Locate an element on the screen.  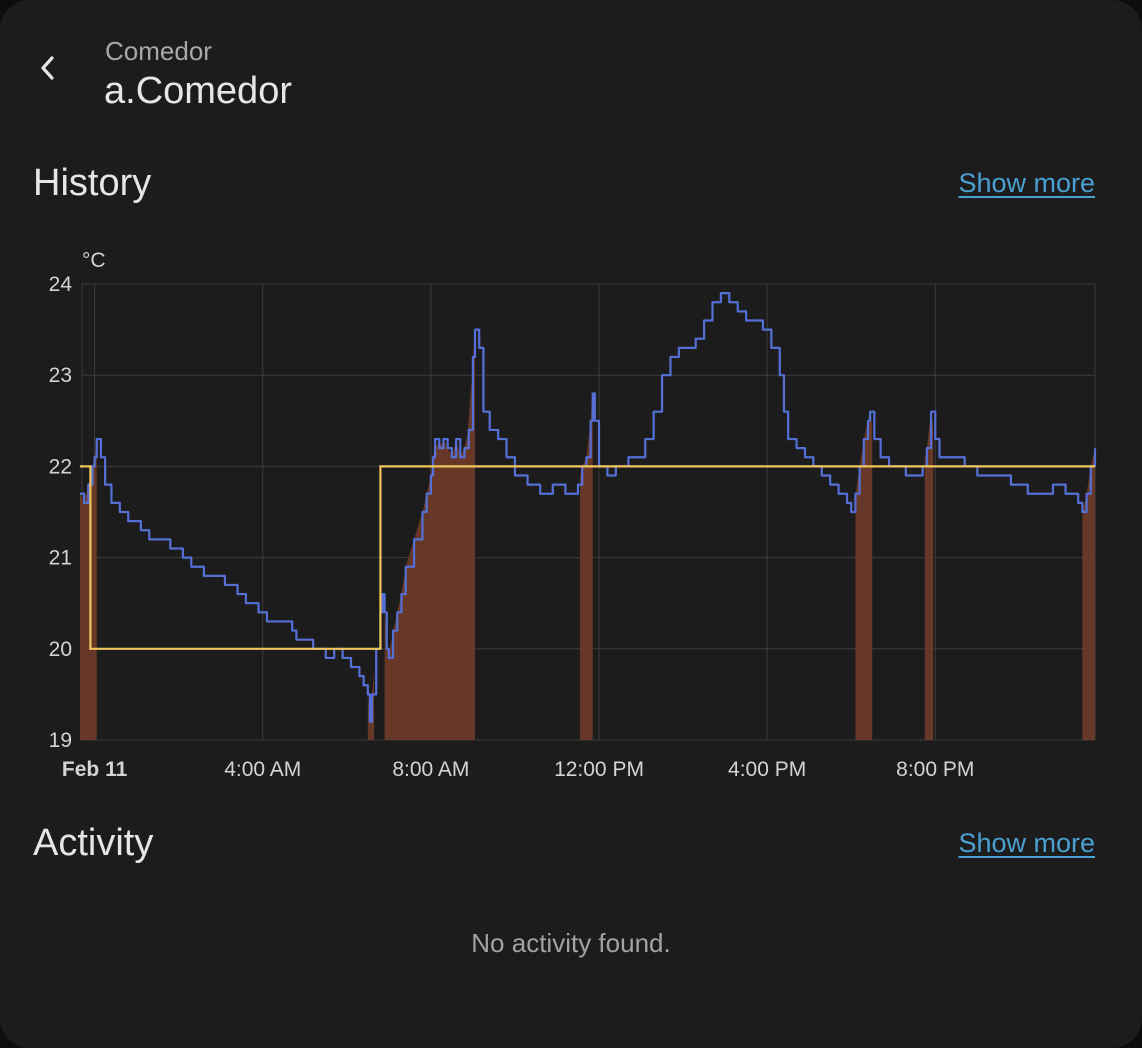
y-tick-label: 23 is located at coordinates (60, 375).